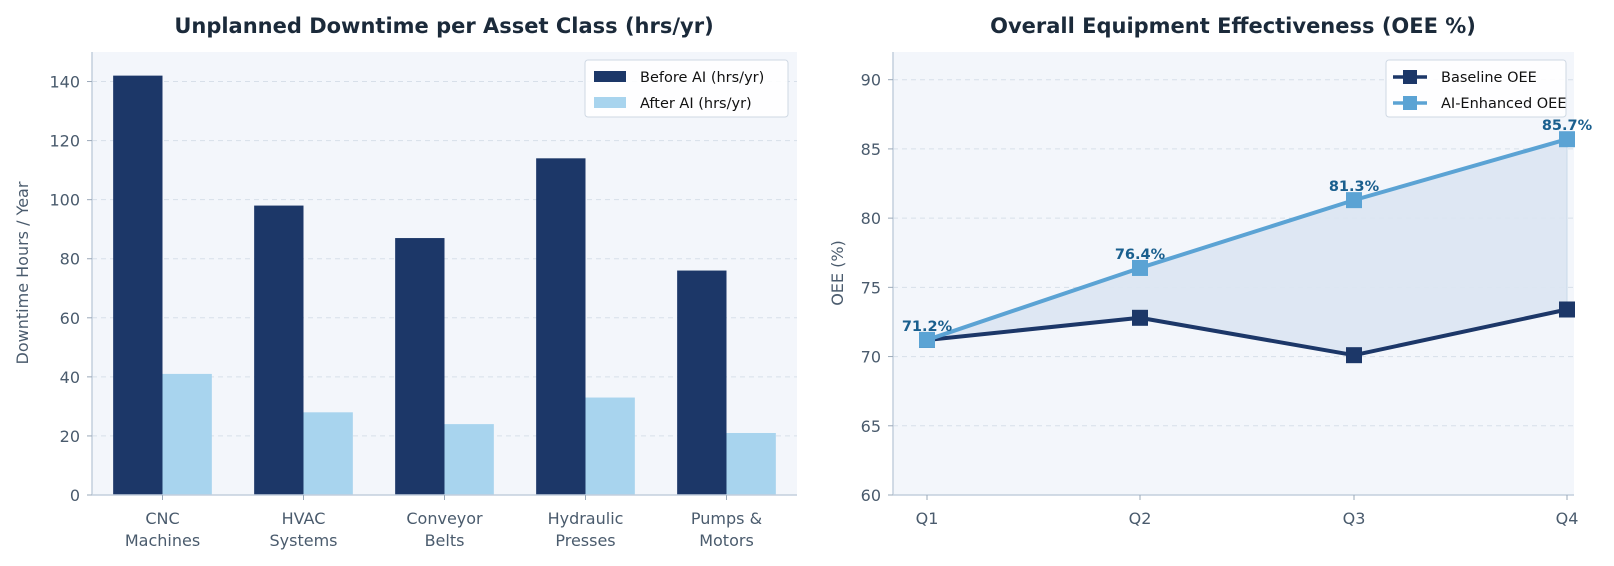  I want to click on line-legend-marker-baseline, so click(1410, 77).